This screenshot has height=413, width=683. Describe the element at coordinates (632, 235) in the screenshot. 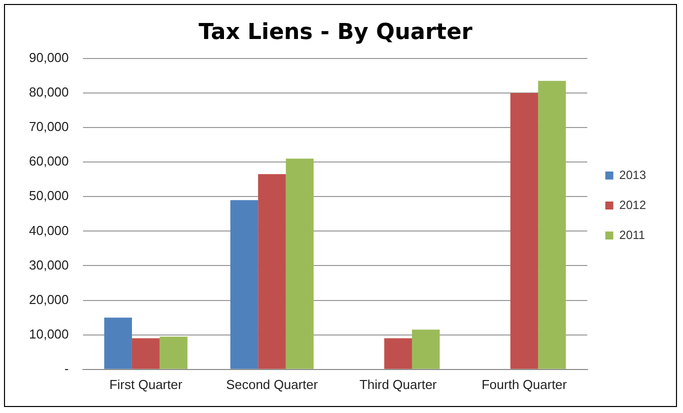

I see `legend-label: 2011` at that location.